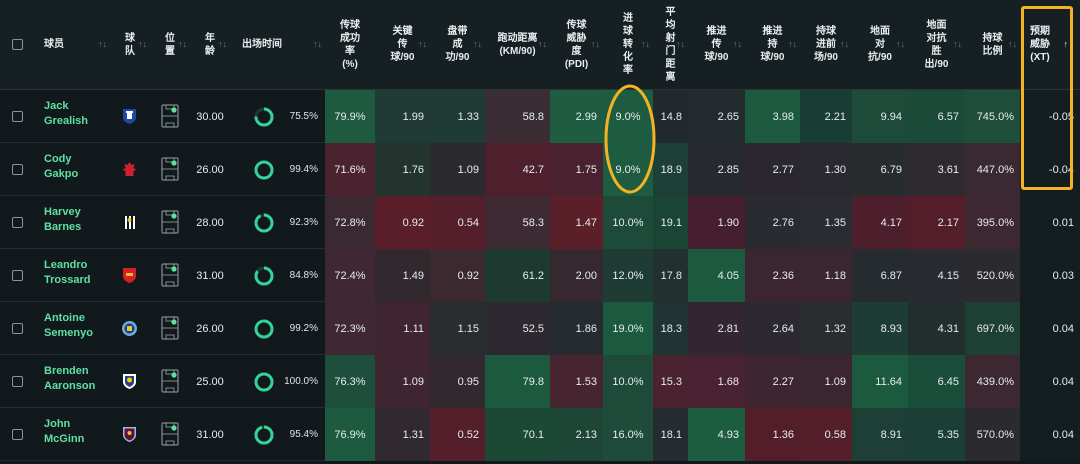 The image size is (1080, 464). I want to click on dribble-cell: 0.92, so click(457, 275).